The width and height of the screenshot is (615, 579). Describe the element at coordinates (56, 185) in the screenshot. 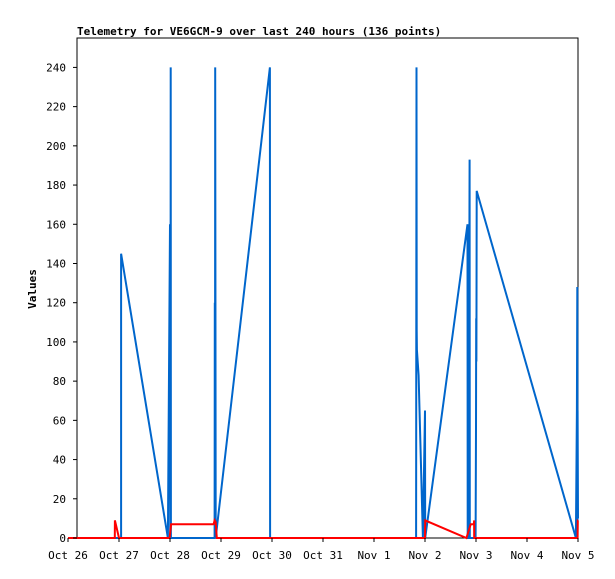

I see `y-tick-label: 180` at that location.